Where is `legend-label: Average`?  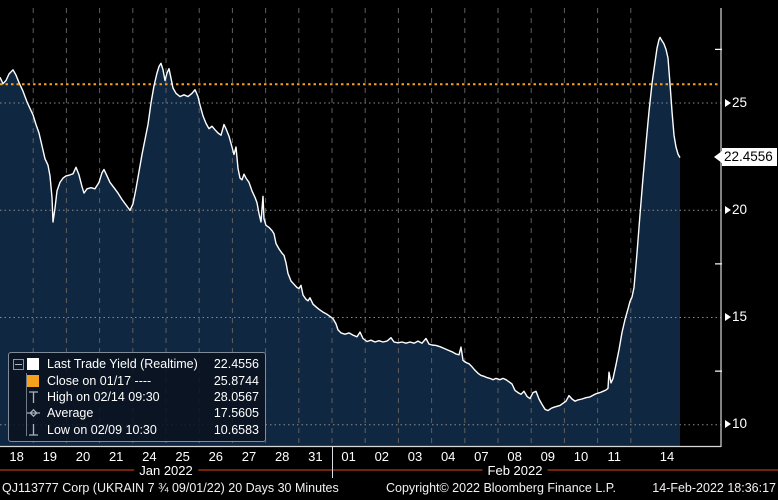
legend-label: Average is located at coordinates (70, 413).